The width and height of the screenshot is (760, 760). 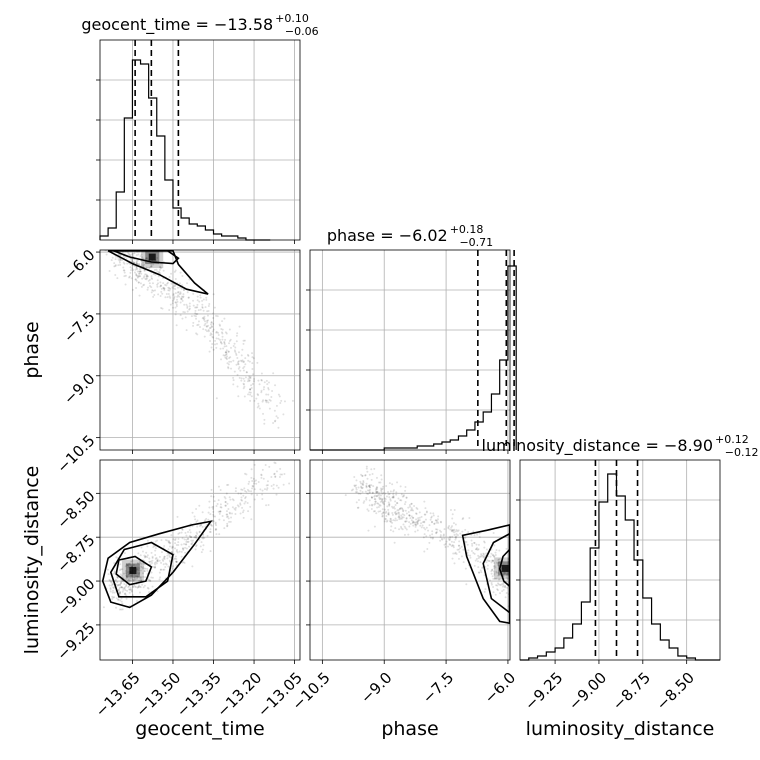 What do you see at coordinates (75, 453) in the screenshot?
I see `ytick-label-phase: −10.5` at bounding box center [75, 453].